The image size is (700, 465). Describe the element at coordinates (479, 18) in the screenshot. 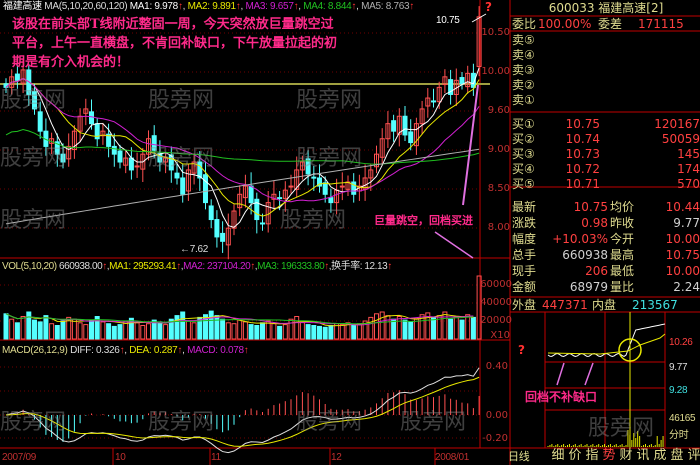

I see `high-pointer` at that location.